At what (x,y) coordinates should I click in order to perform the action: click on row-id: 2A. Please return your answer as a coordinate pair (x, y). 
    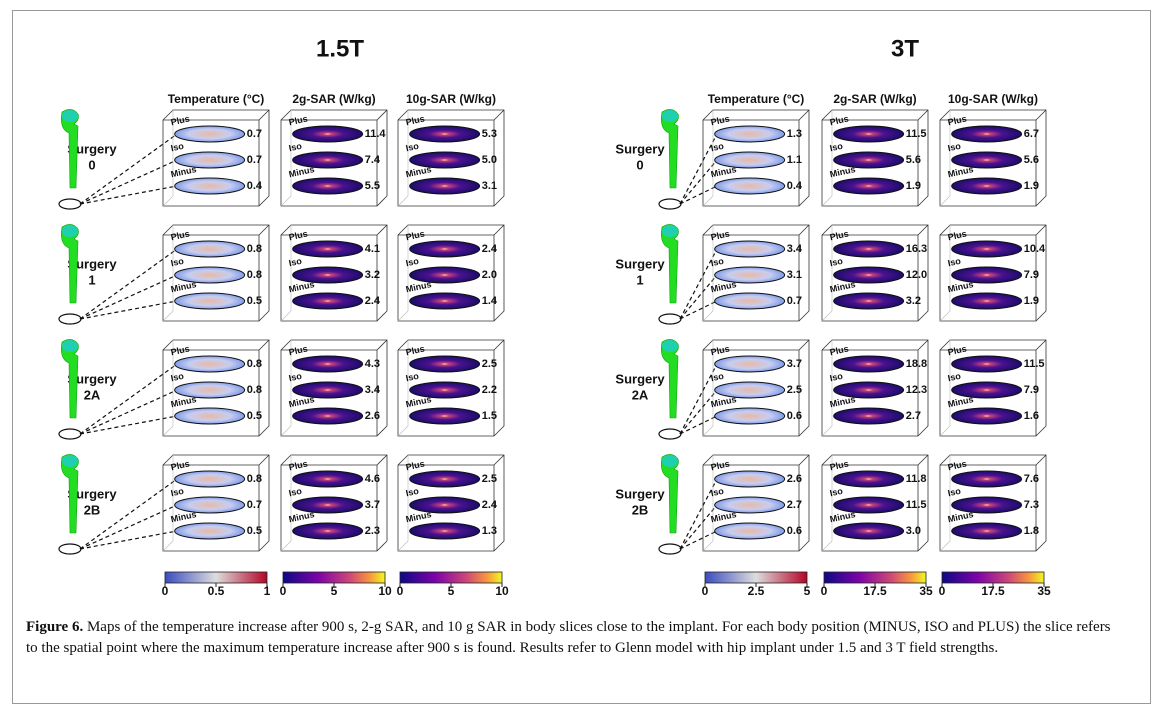
    Looking at the image, I should click on (92, 394).